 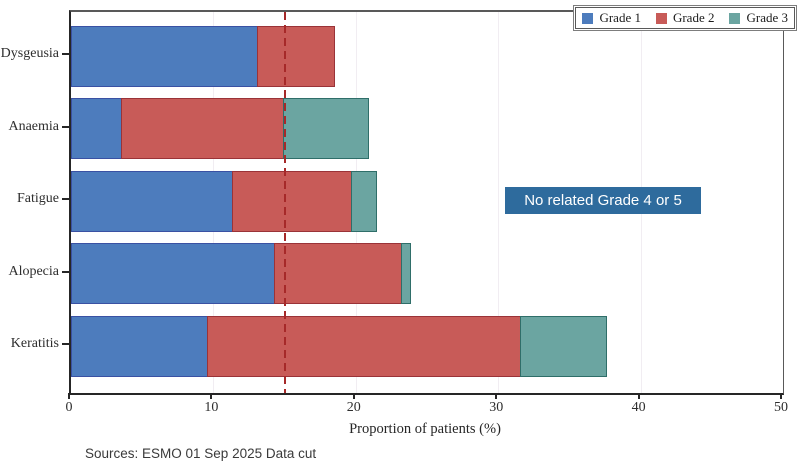 I want to click on x-tick-label: 50, so click(x=781, y=407).